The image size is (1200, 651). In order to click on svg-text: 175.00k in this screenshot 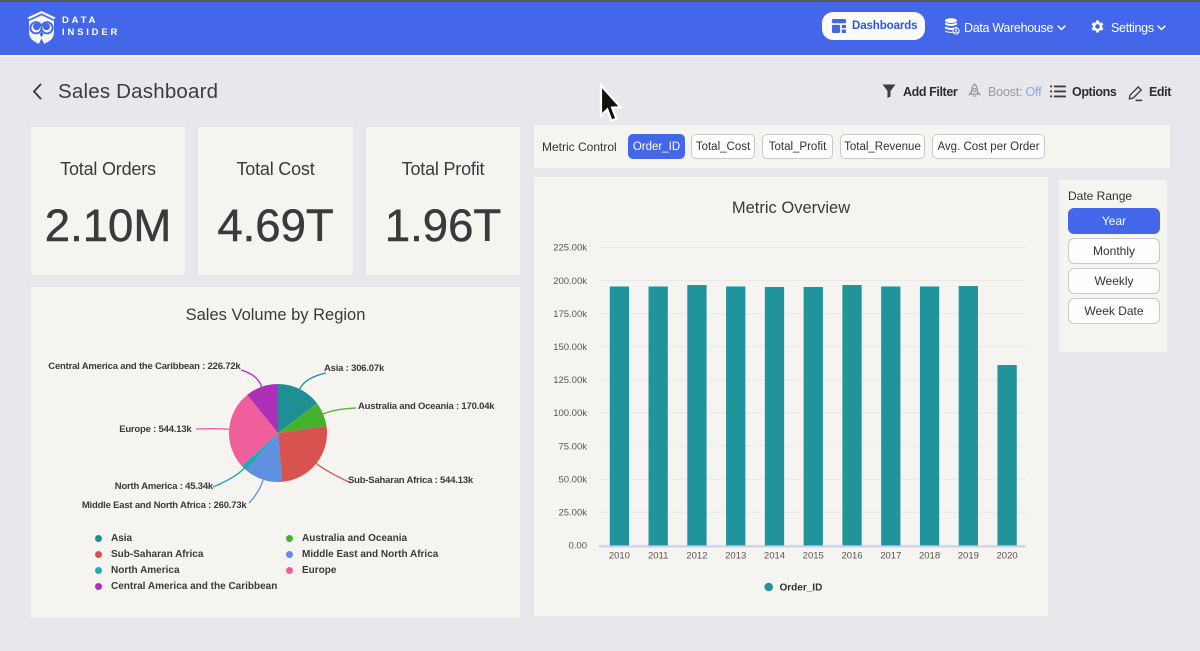, I will do `click(570, 314)`.